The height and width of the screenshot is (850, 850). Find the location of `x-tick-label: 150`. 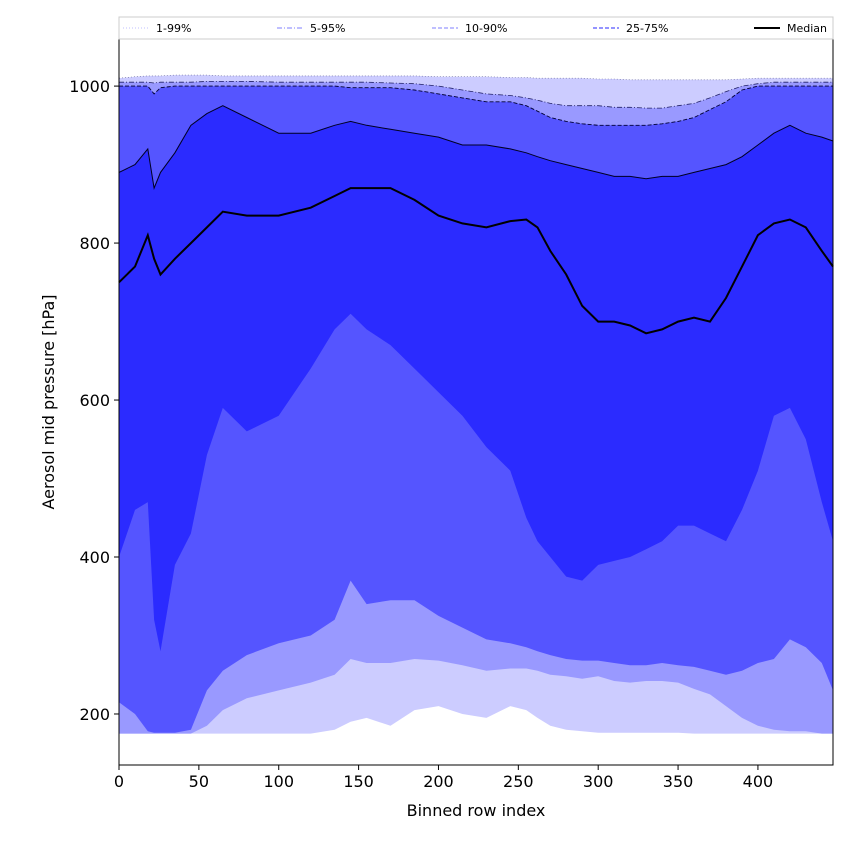

x-tick-label: 150 is located at coordinates (358, 781).